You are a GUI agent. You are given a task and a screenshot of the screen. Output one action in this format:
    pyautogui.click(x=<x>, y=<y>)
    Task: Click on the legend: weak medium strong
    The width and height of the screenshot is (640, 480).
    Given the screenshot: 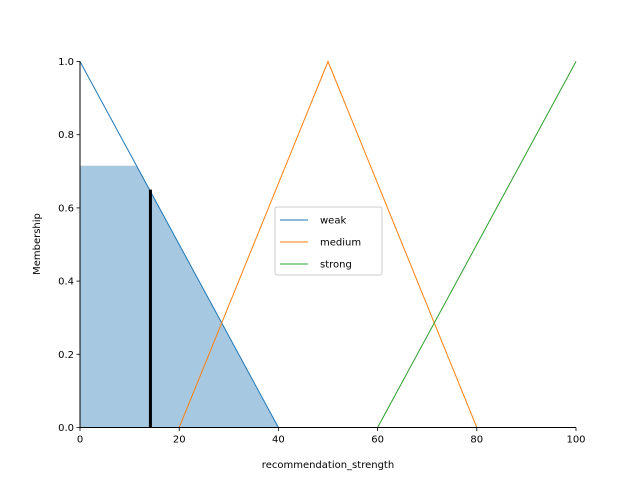 What is the action you would take?
    pyautogui.click(x=328, y=241)
    